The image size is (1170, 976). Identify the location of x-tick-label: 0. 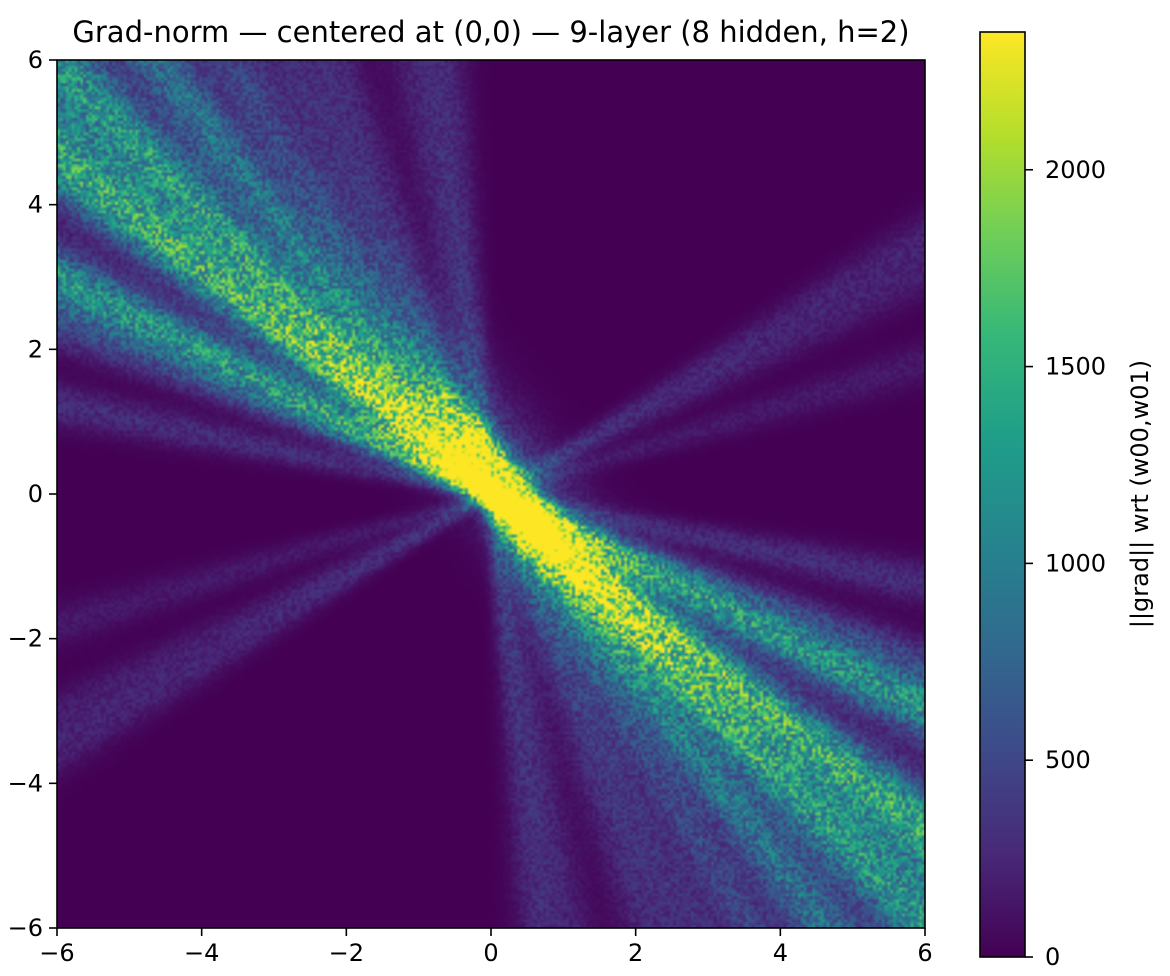
(490, 953).